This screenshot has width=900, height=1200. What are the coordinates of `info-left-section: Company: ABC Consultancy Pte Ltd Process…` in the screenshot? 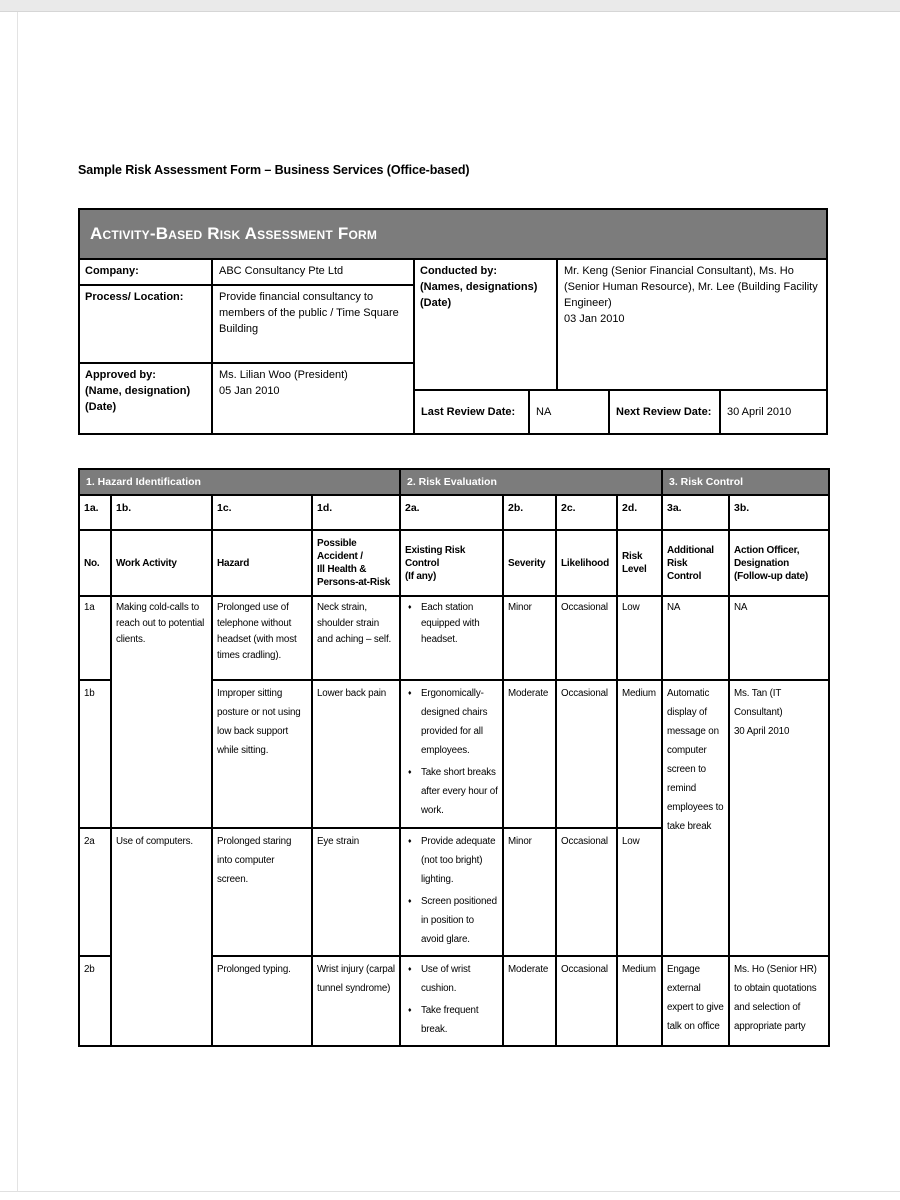 It's located at (246, 346).